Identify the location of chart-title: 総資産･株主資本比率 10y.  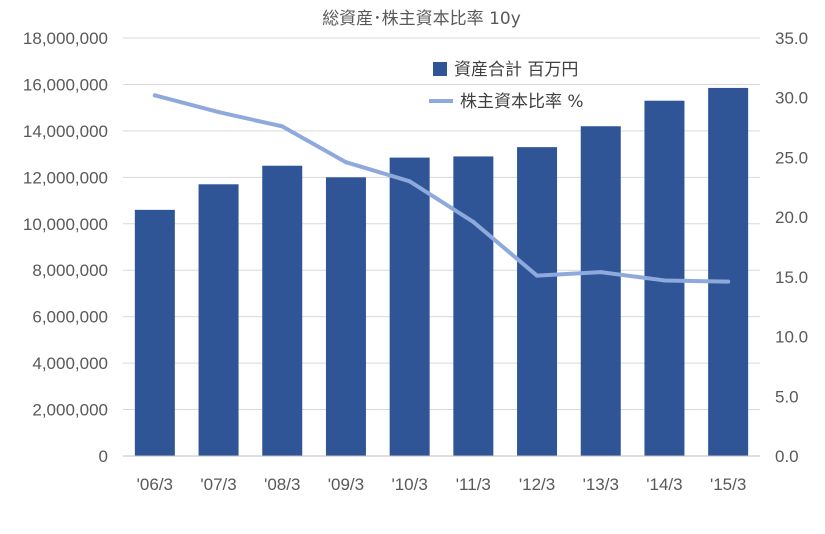
(421, 19).